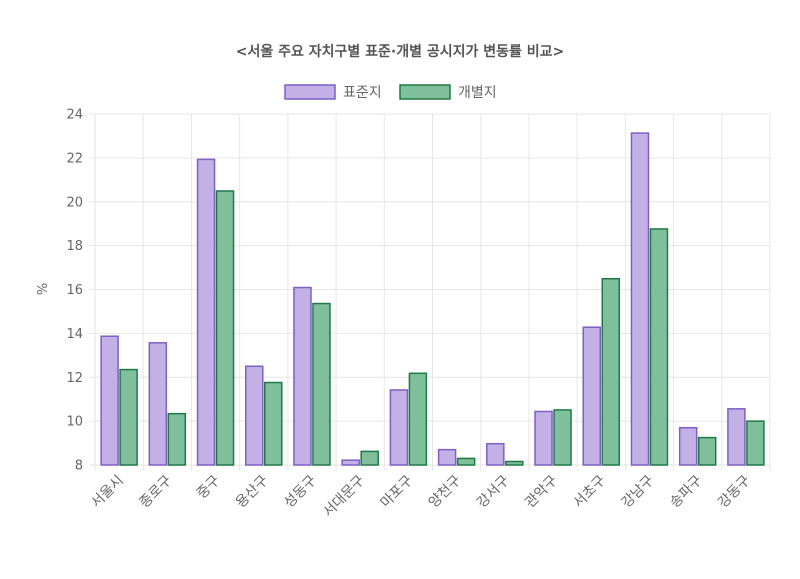 The image size is (800, 579). What do you see at coordinates (400, 51) in the screenshot?
I see `chart-title: <서울 주요 자치구별 표준·개별 공시지가 변동률 비교>` at bounding box center [400, 51].